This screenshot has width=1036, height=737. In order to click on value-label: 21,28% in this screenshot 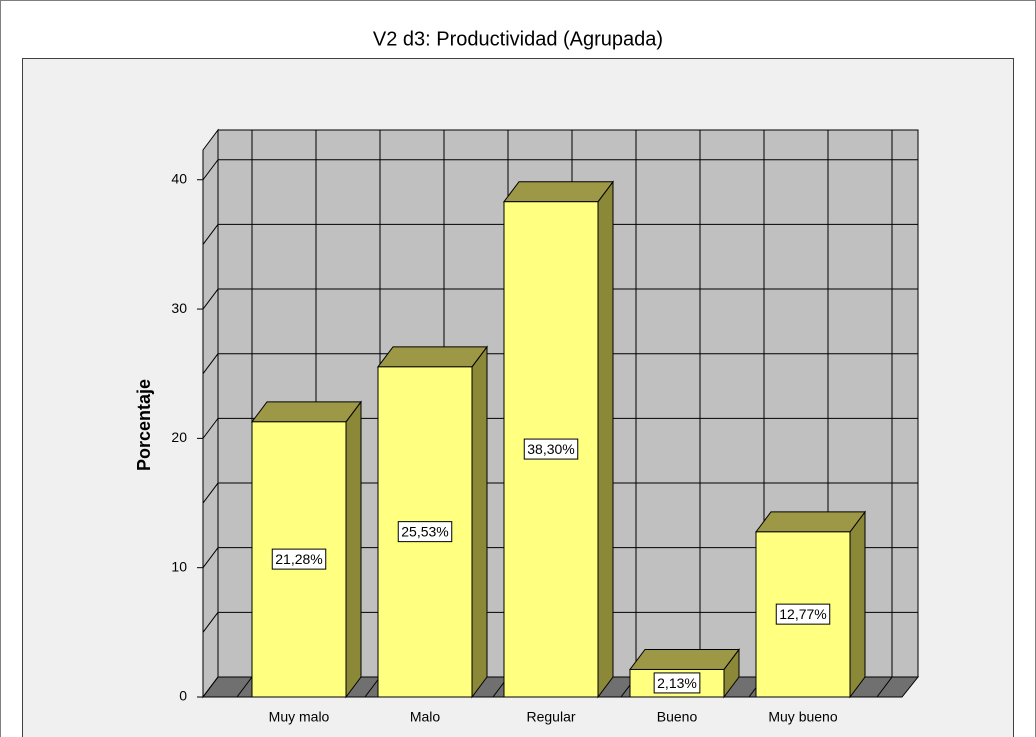, I will do `click(298, 559)`.